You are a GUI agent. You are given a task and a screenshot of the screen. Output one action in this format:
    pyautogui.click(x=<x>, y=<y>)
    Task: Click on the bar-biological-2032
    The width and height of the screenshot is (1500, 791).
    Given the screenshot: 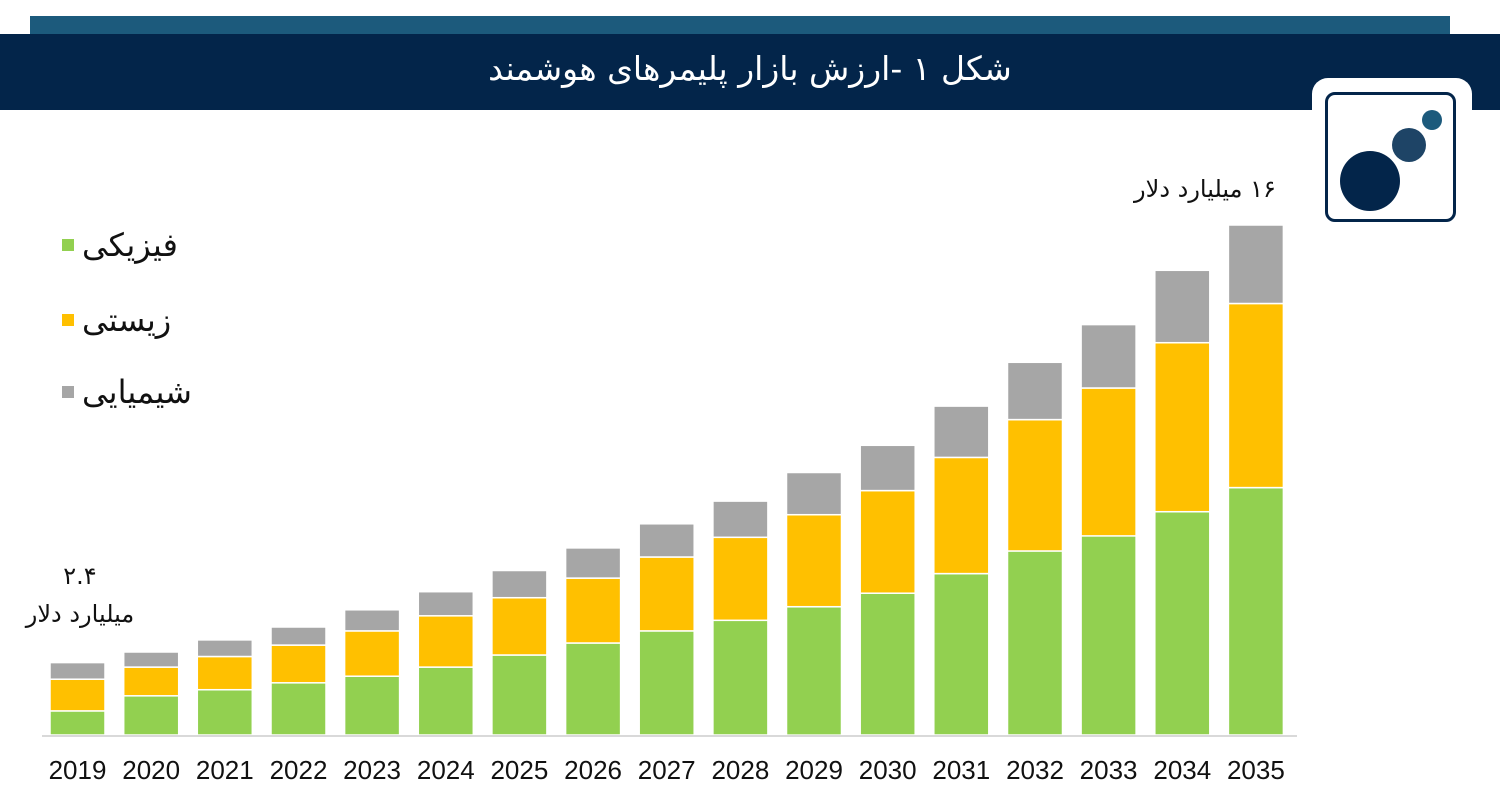 What is the action you would take?
    pyautogui.click(x=1035, y=485)
    